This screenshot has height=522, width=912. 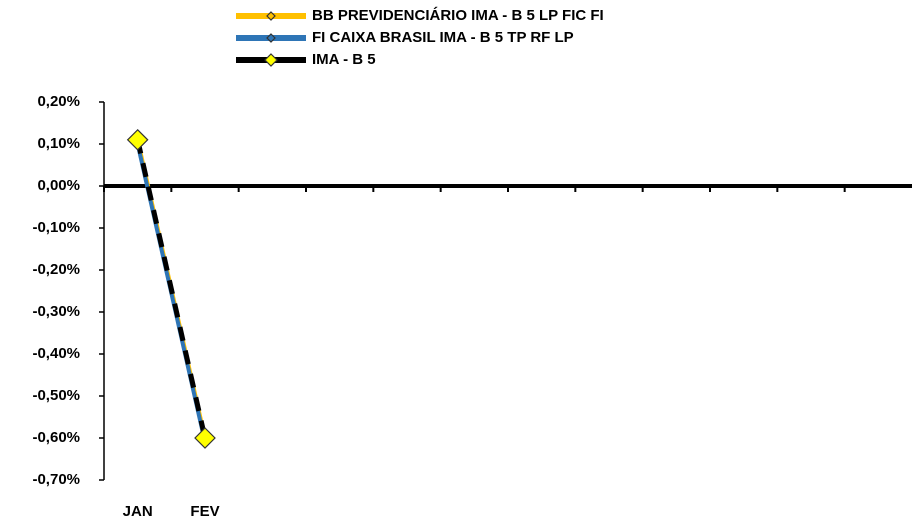 What do you see at coordinates (56, 437) in the screenshot?
I see `y-tick-label: -0,60%` at bounding box center [56, 437].